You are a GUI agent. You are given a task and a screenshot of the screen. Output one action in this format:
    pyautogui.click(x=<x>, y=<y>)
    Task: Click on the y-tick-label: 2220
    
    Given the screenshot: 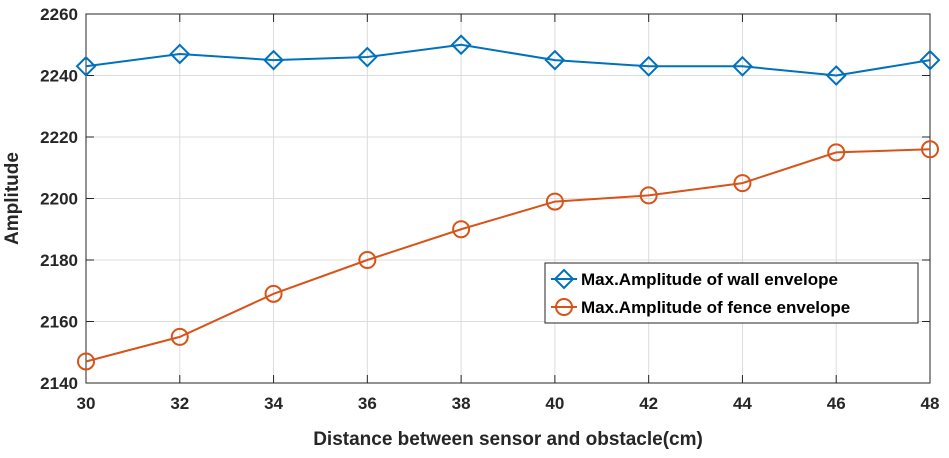 What is the action you would take?
    pyautogui.click(x=59, y=137)
    